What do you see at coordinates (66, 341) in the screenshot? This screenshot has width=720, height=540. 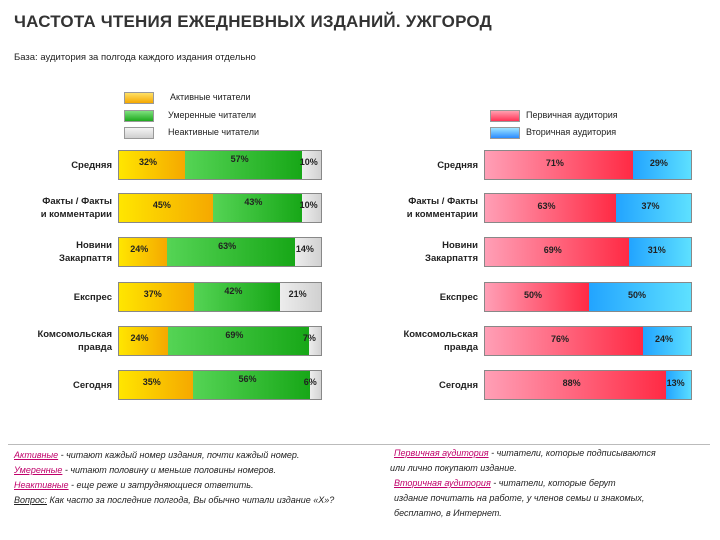 I see `category-label: Комсомольская правда` at bounding box center [66, 341].